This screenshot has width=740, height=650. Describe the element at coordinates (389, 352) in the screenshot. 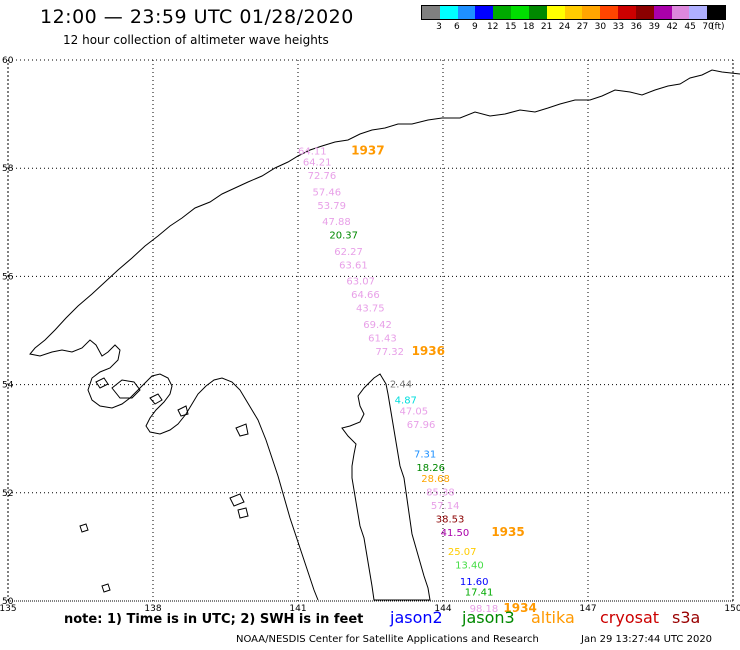

I see `wave-height-label: 77.32` at that location.